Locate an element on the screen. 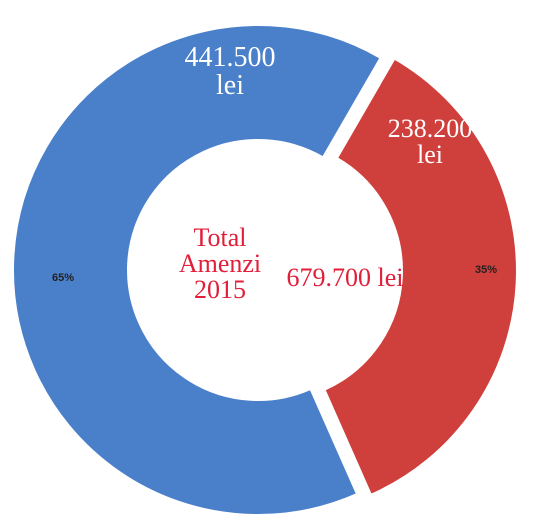 The width and height of the screenshot is (545, 530). center-total: 679.700 lei is located at coordinates (345, 277).